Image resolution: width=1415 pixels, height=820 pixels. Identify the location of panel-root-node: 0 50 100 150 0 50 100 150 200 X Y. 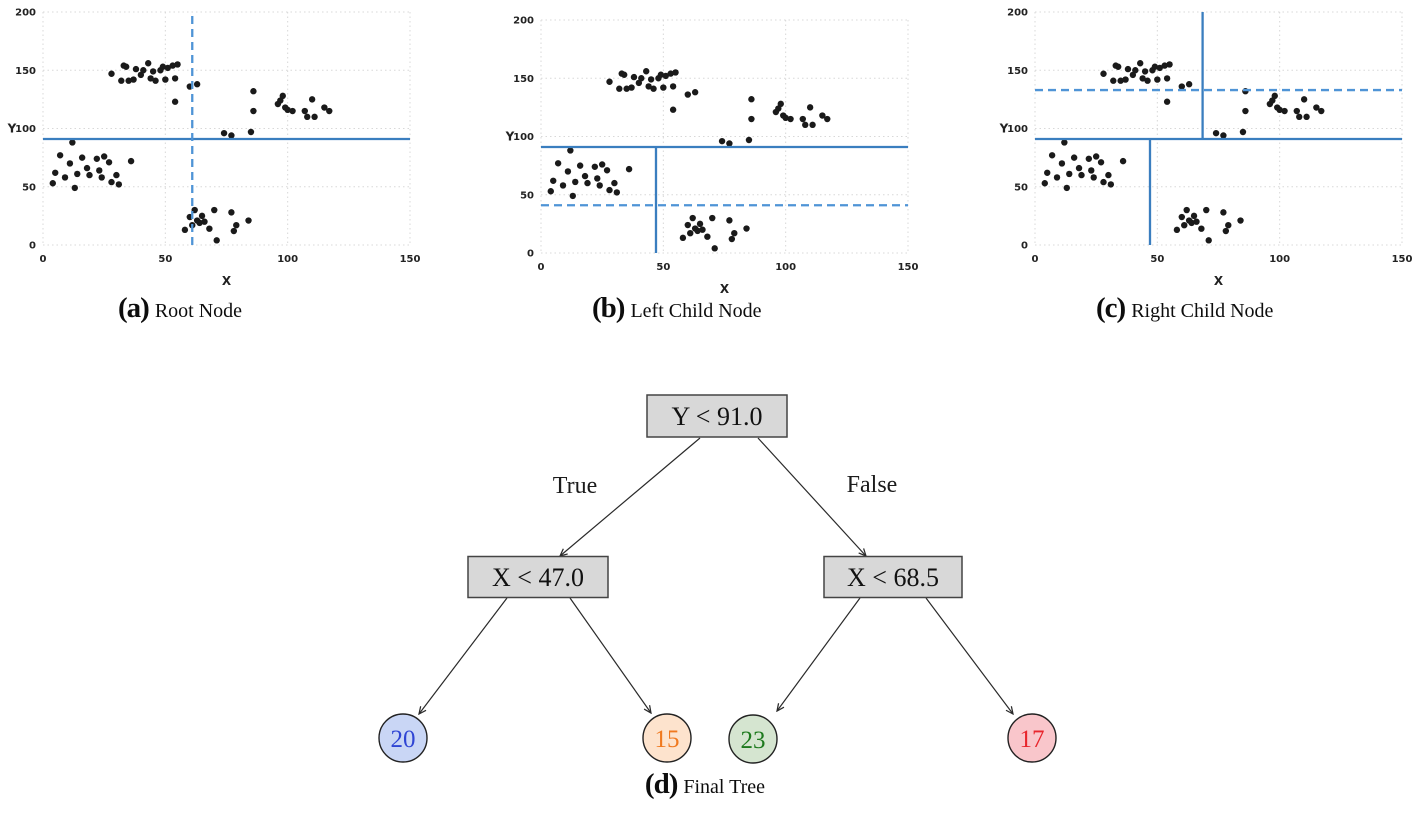
(220, 146).